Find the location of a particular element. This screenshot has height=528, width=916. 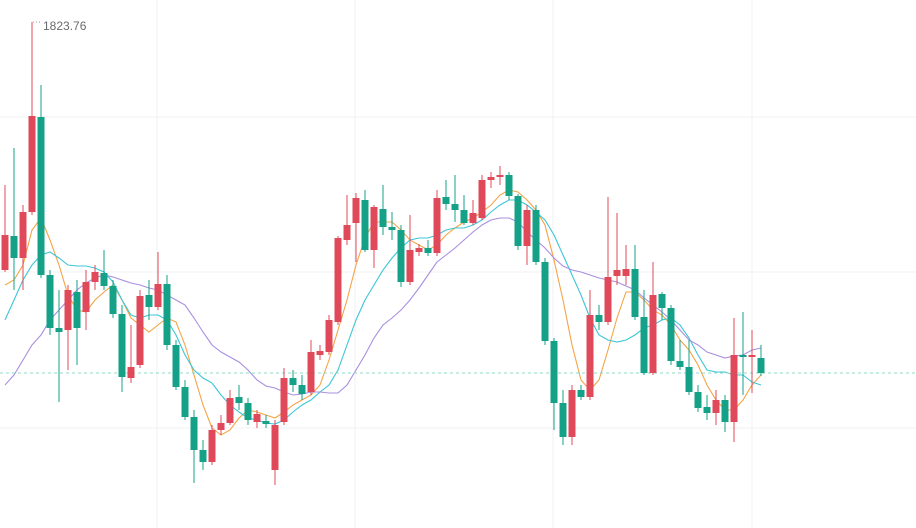

high-marker-label: 1823.76 is located at coordinates (65, 26).